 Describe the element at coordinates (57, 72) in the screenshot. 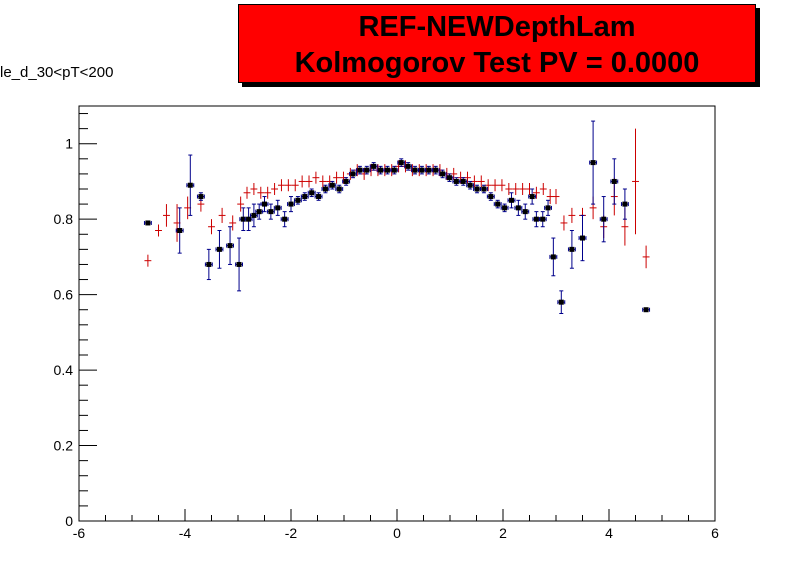

I see `histogram-name-label: le_d_30<pT<200` at that location.